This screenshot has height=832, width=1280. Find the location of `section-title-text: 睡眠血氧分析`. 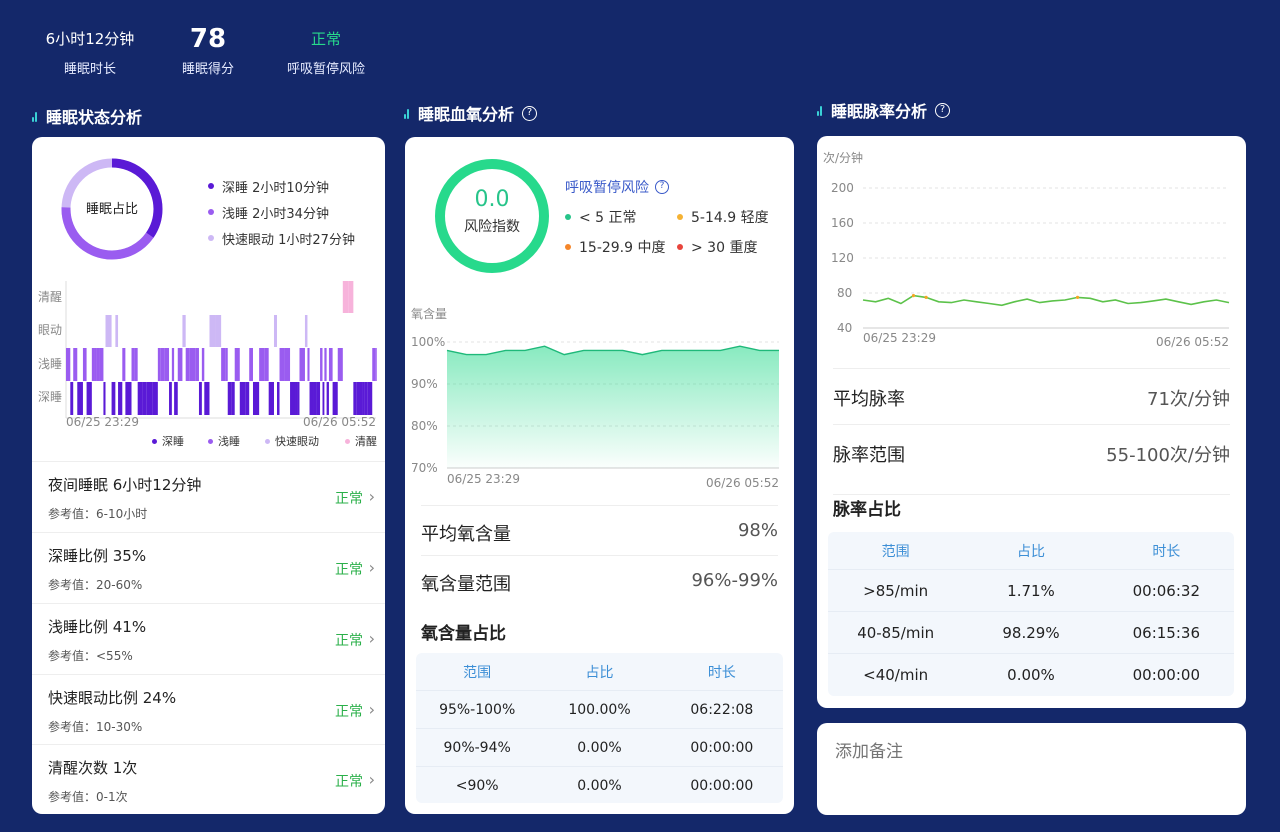

section-title-text: 睡眠血氧分析 is located at coordinates (466, 114).